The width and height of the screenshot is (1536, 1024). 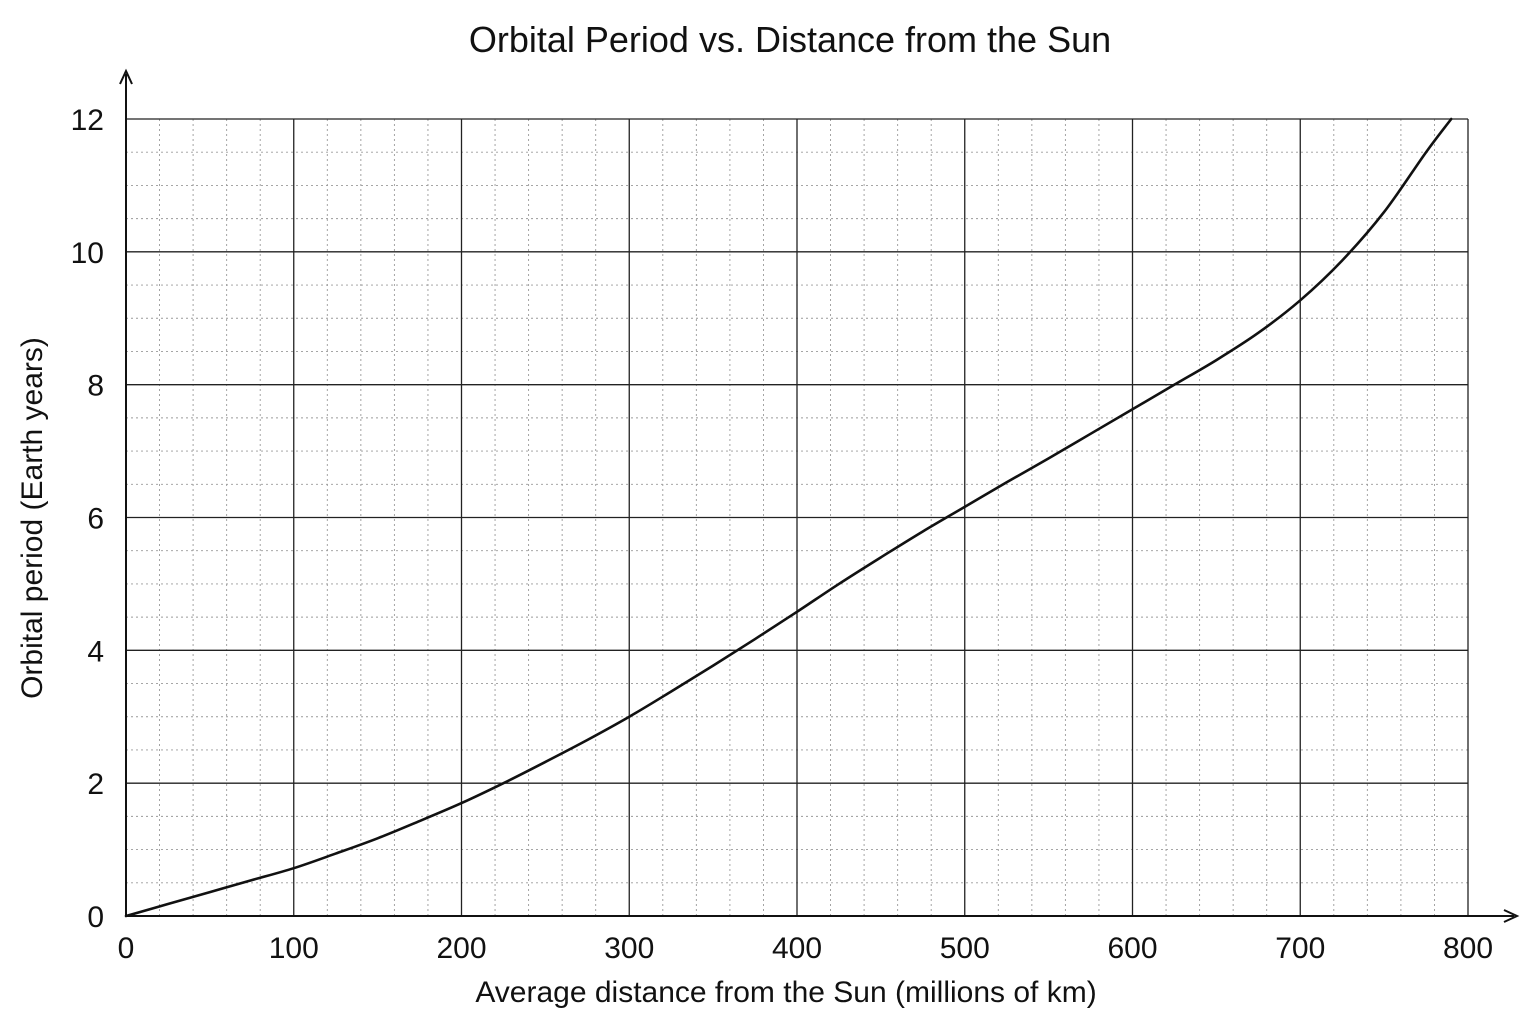 What do you see at coordinates (95, 386) in the screenshot?
I see `y-tick-label: 8` at bounding box center [95, 386].